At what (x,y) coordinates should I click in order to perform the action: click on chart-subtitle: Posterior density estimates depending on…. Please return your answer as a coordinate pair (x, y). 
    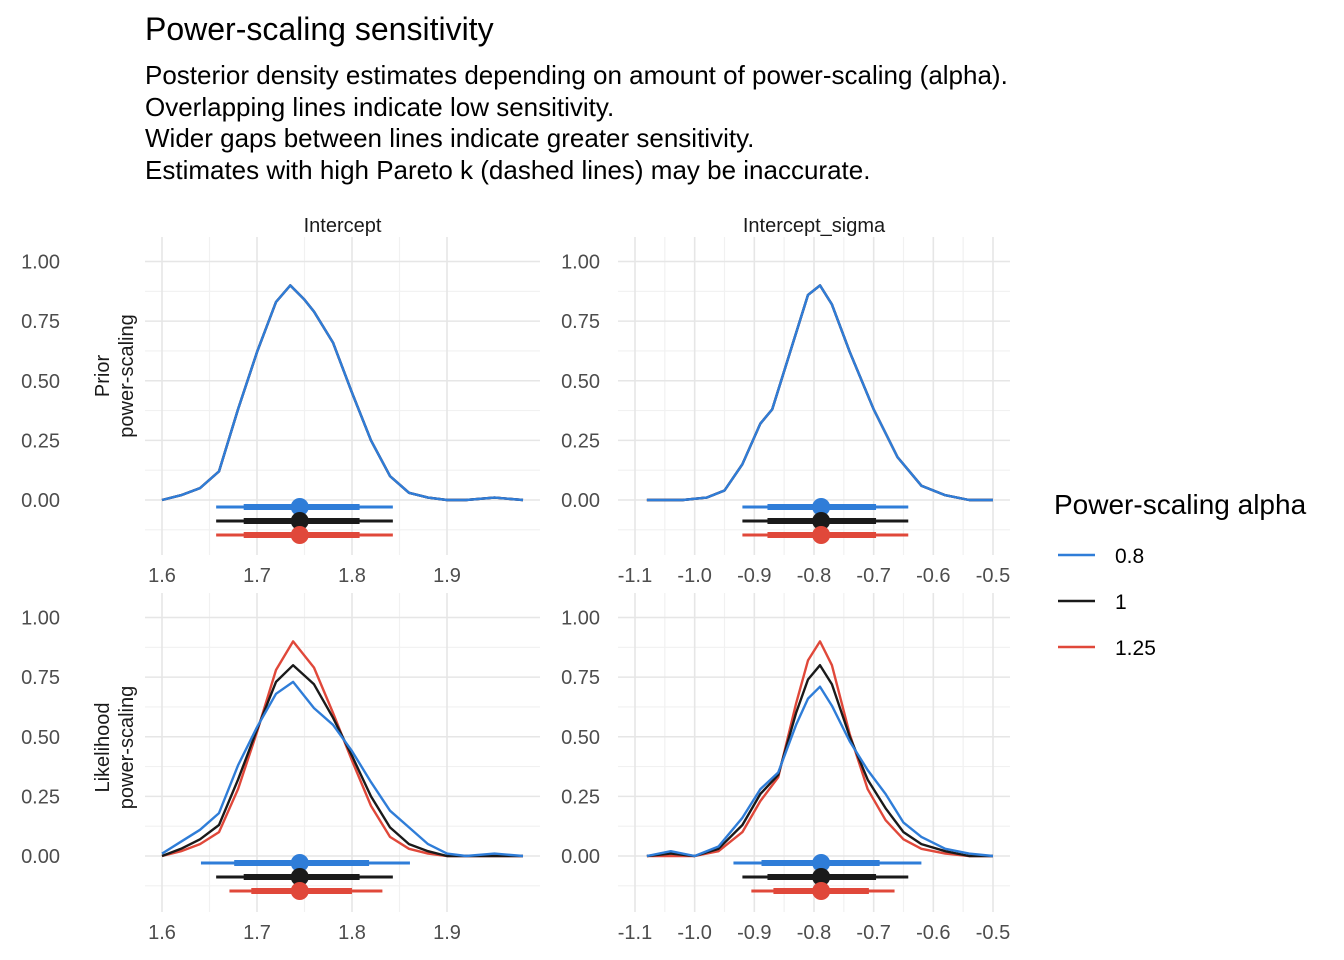
    Looking at the image, I should click on (576, 123).